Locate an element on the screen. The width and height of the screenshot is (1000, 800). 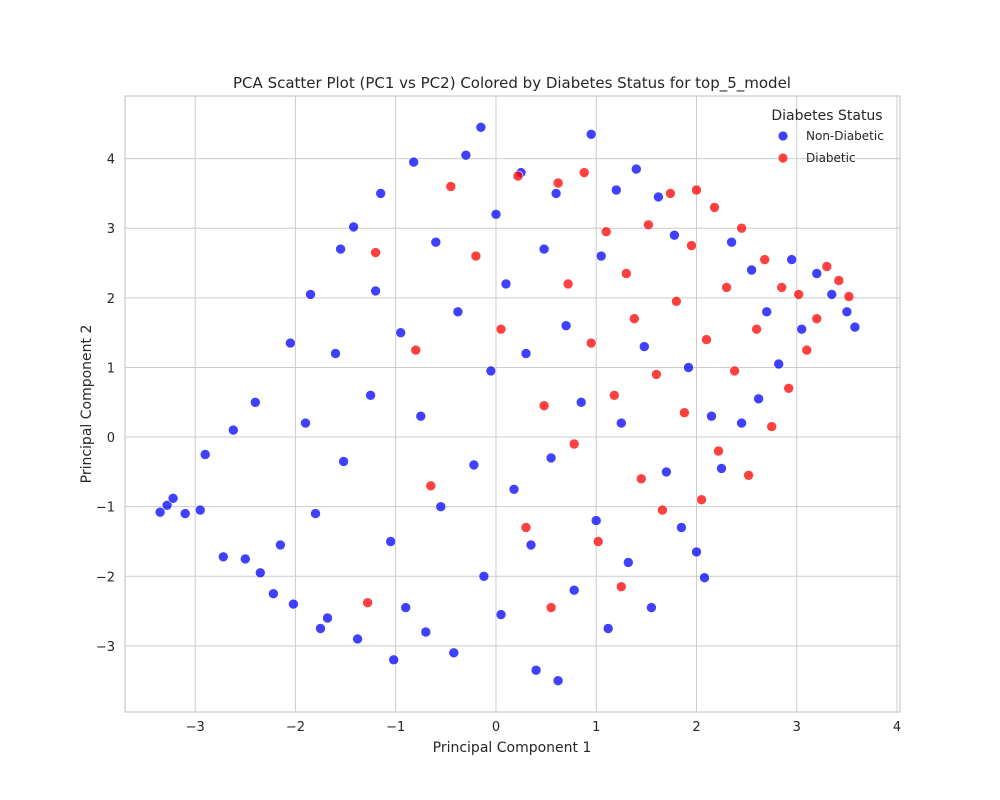
legend-marker-non-diabetic is located at coordinates (783, 136).